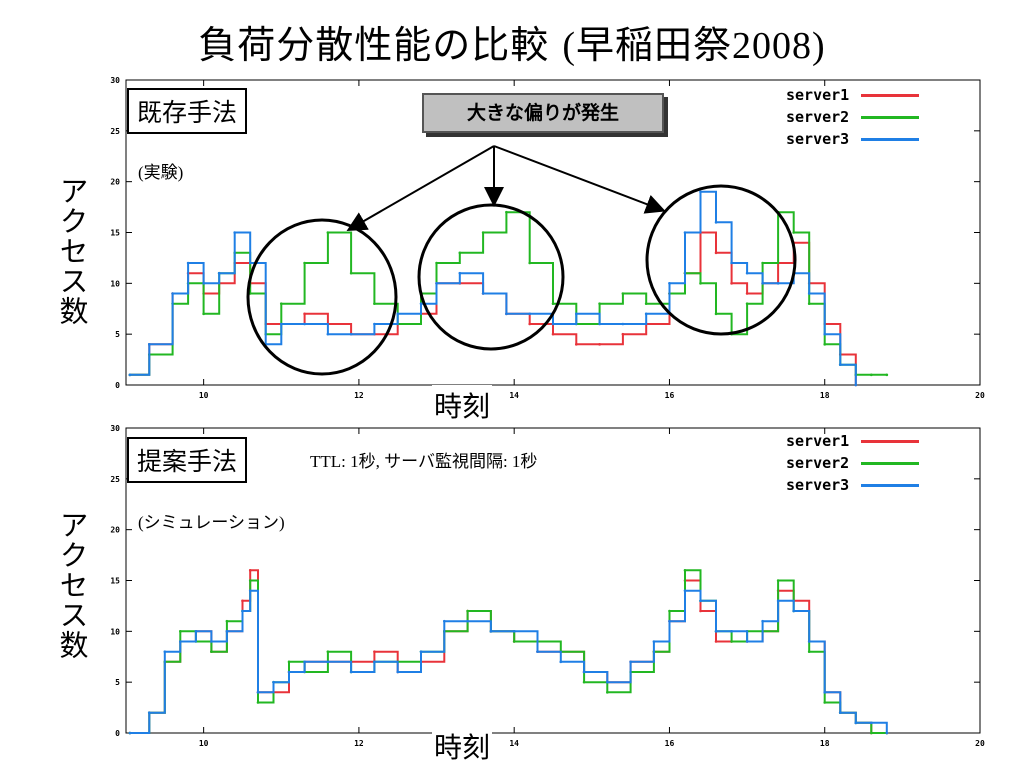 The width and height of the screenshot is (1024, 768). What do you see at coordinates (359, 743) in the screenshot?
I see `x-tick-label: 12` at bounding box center [359, 743].